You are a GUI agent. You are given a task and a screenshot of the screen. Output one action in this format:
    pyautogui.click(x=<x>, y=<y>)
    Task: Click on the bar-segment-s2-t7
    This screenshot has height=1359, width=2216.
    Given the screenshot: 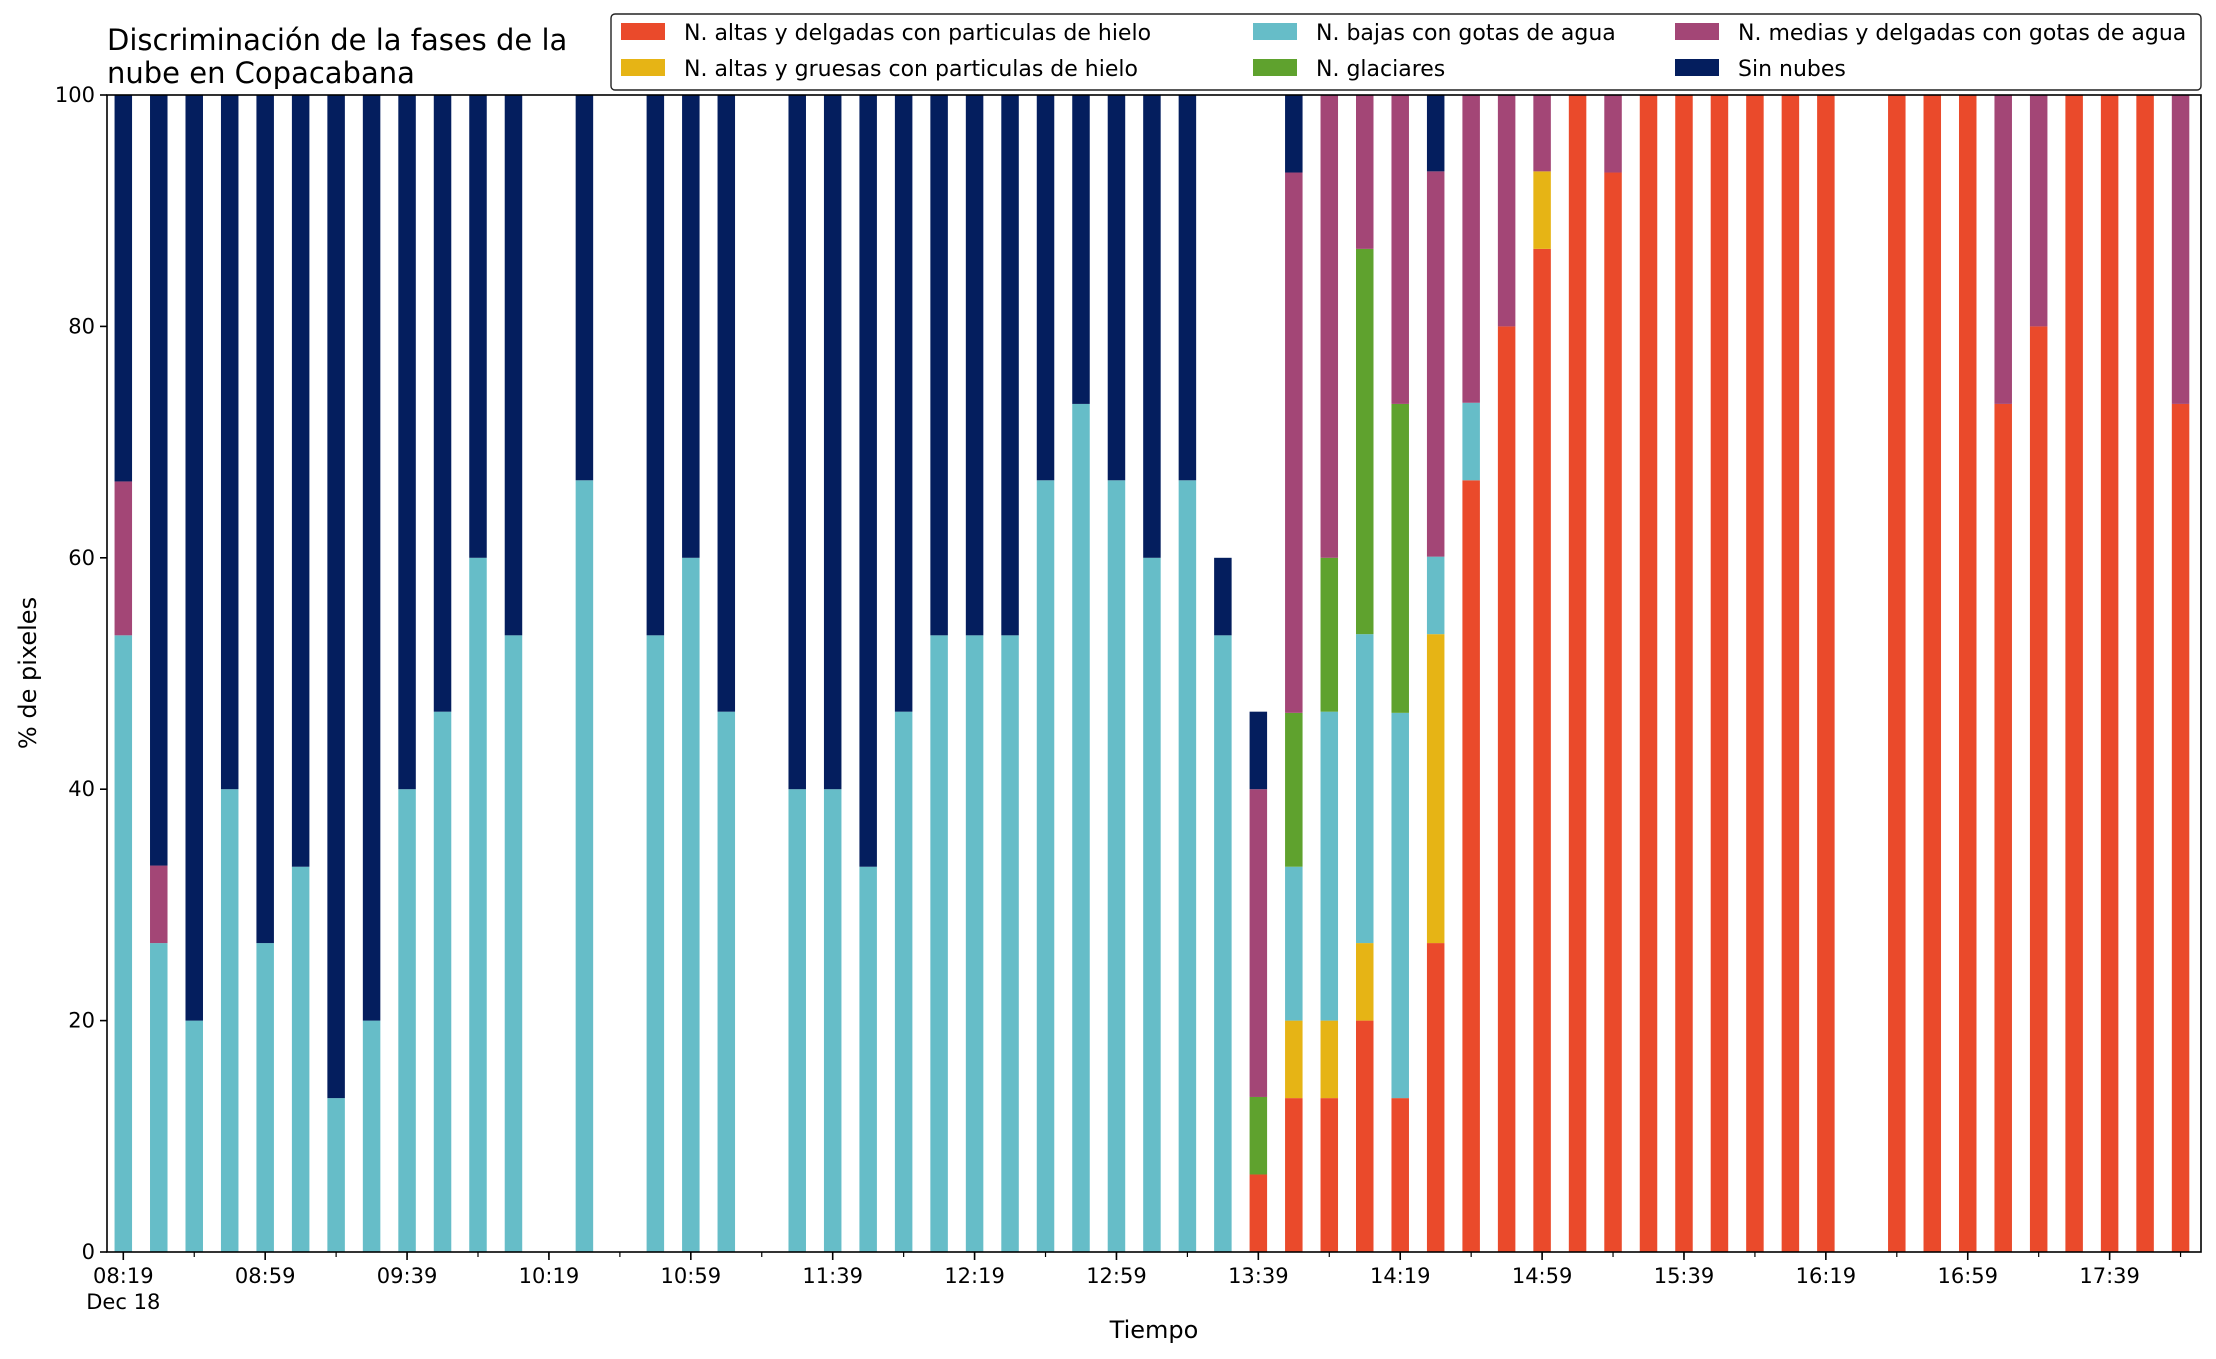 What is the action you would take?
    pyautogui.click(x=371, y=1136)
    